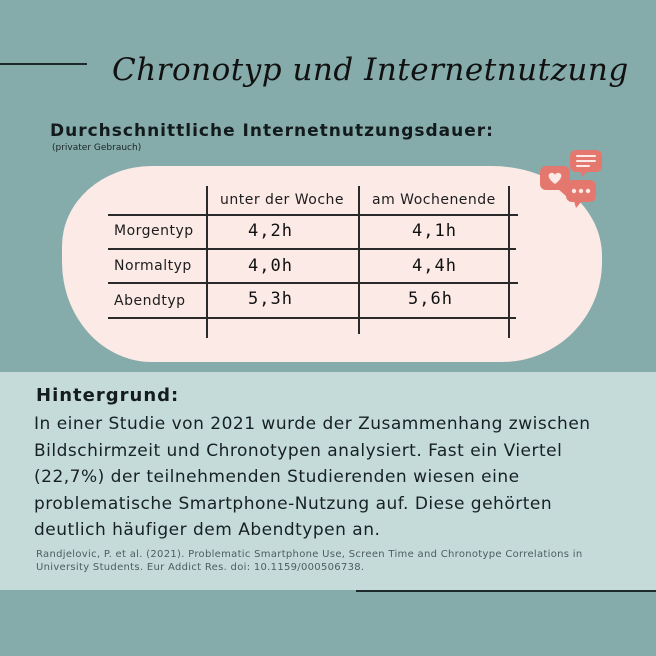 The width and height of the screenshot is (656, 656). I want to click on column-header: unter der Woche, so click(282, 200).